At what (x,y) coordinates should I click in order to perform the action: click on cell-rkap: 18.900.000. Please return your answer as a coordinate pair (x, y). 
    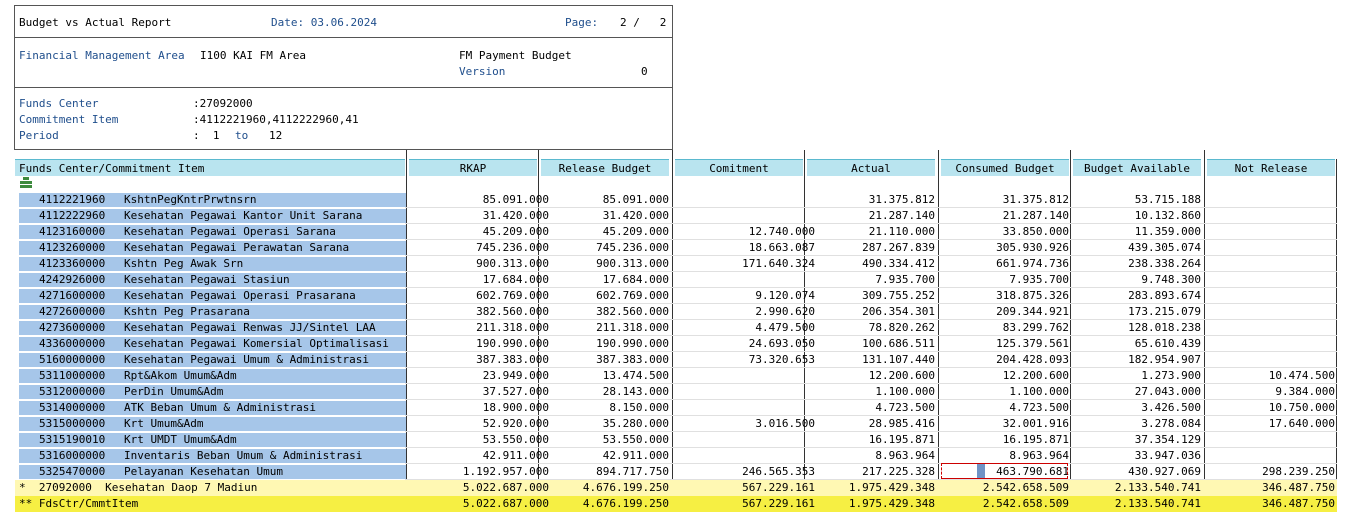
    Looking at the image, I should click on (515, 407).